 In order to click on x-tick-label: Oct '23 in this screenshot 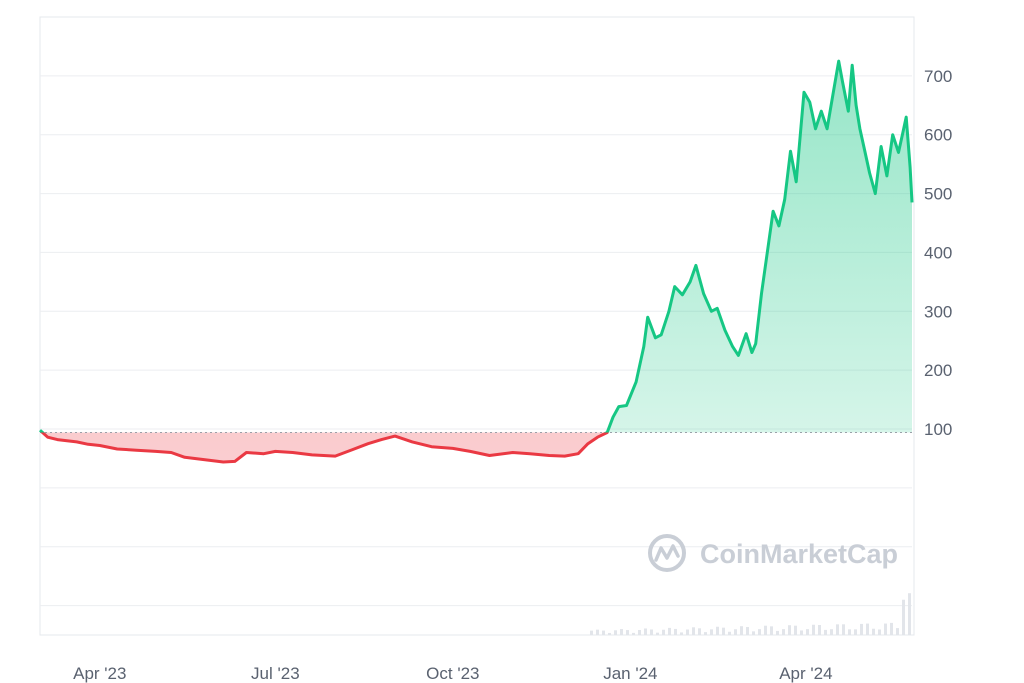, I will do `click(452, 673)`.